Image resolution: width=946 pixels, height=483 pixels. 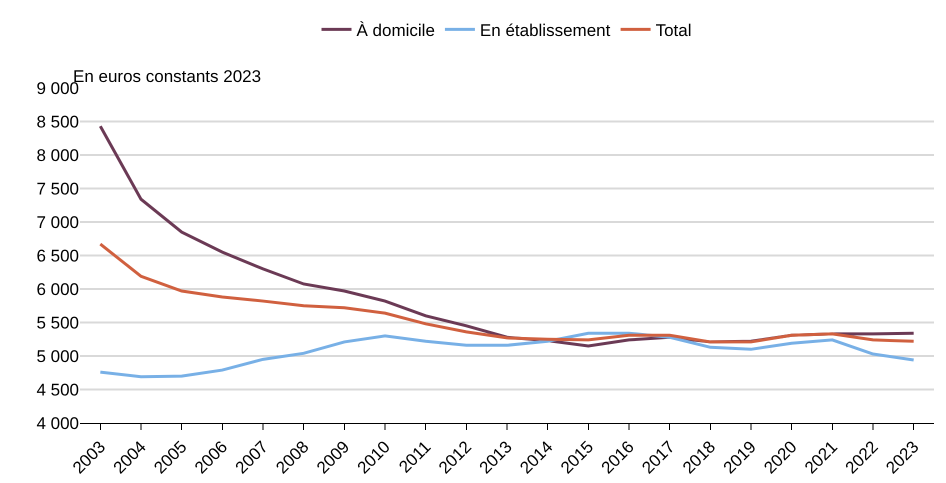 I want to click on y-tick-label: 4 500, so click(x=57, y=390).